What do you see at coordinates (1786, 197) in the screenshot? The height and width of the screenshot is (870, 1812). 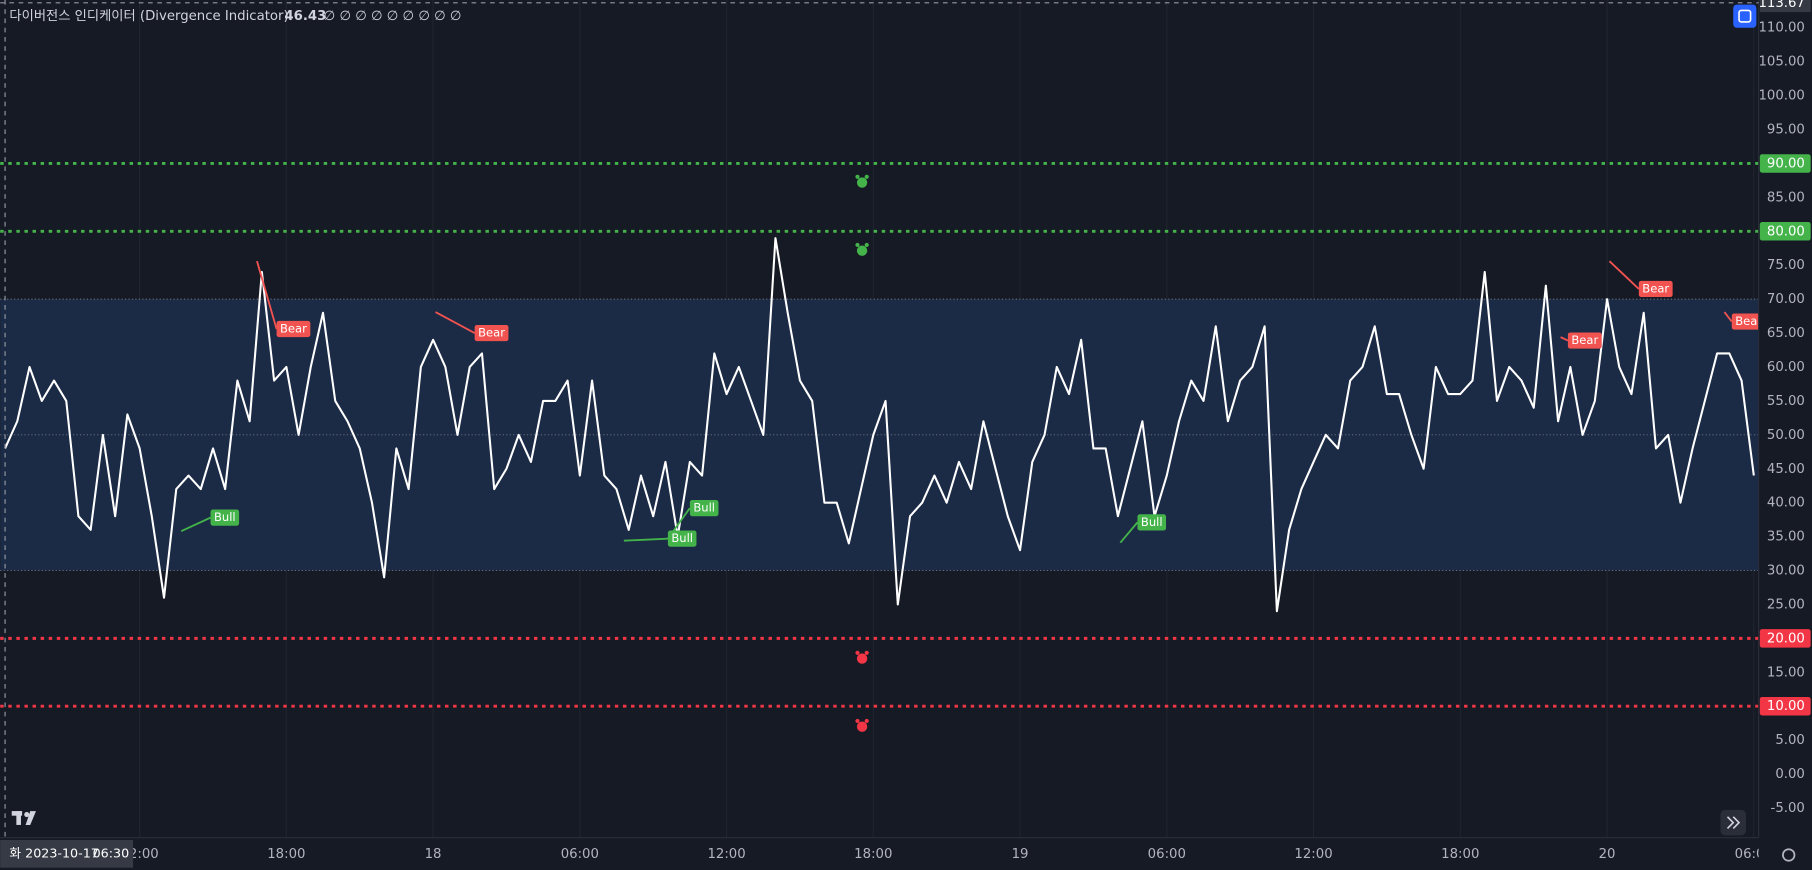 I see `y-tick-label: 85.00` at bounding box center [1786, 197].